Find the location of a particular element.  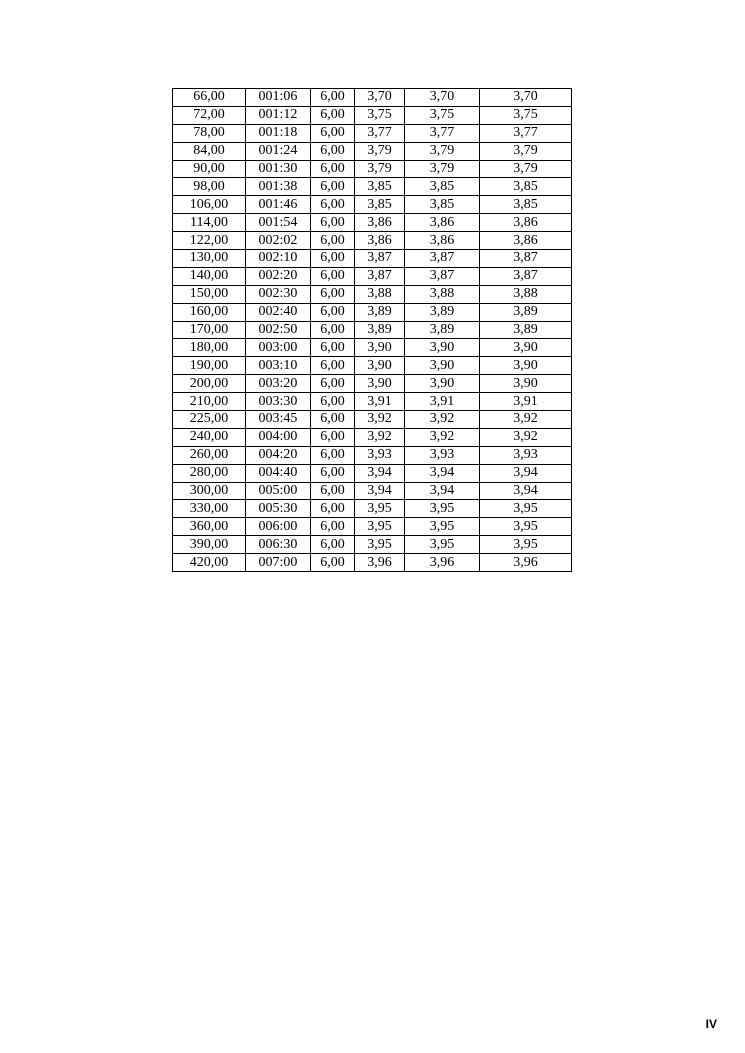

table-row: 170,00 002:50 6,00 3,89 3,89 3,89 is located at coordinates (372, 330).